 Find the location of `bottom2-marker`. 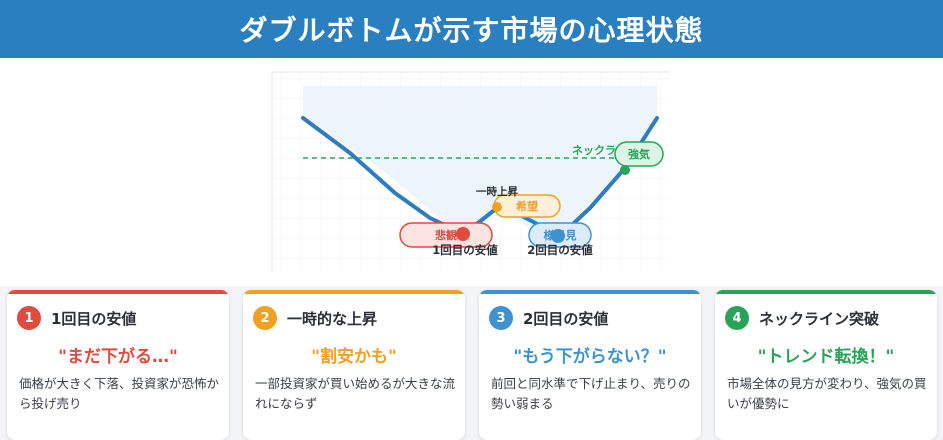

bottom2-marker is located at coordinates (558, 236).